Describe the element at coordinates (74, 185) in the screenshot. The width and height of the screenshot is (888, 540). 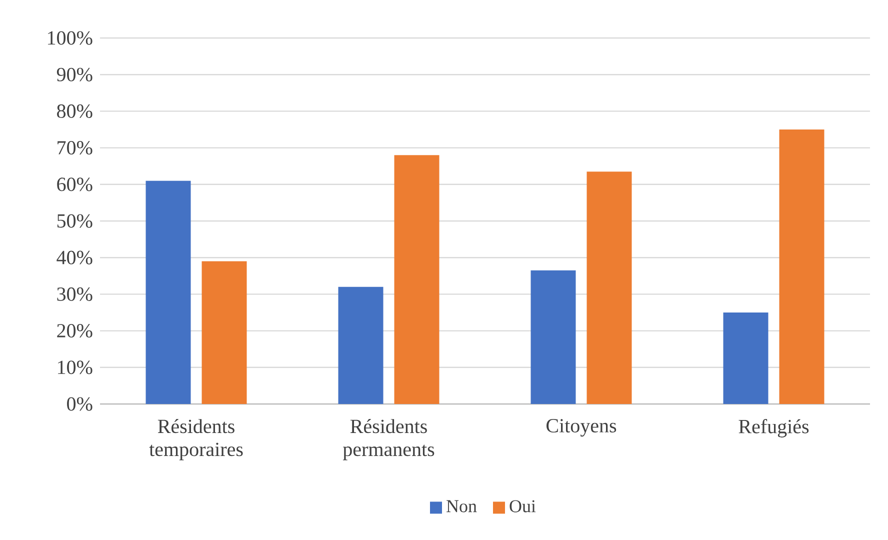
I see `y-tick-label: 60%` at that location.